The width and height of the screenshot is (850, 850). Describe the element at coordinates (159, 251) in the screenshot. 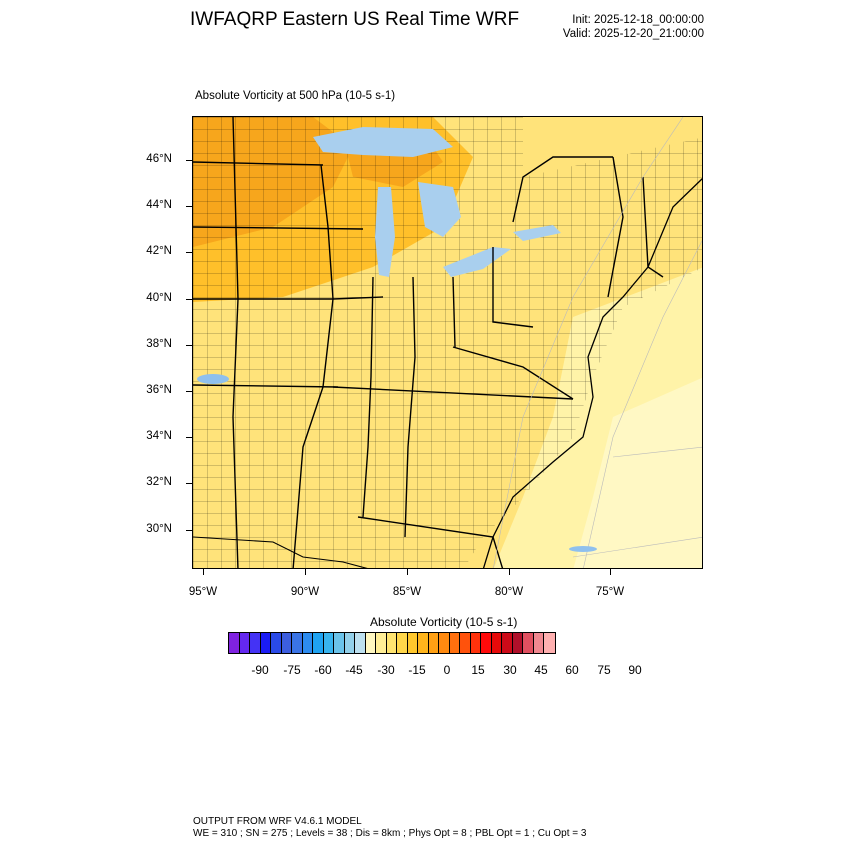

I see `lat-label: 42°N` at that location.